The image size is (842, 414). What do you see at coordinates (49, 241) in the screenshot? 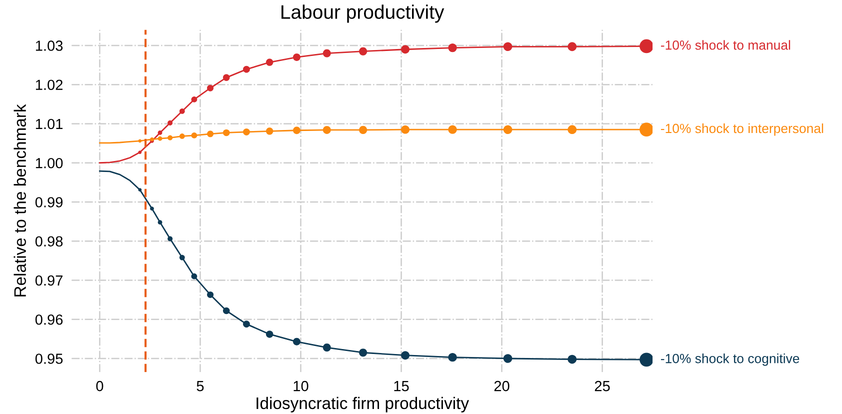
I see `y-tick-label: 0.98` at bounding box center [49, 241].